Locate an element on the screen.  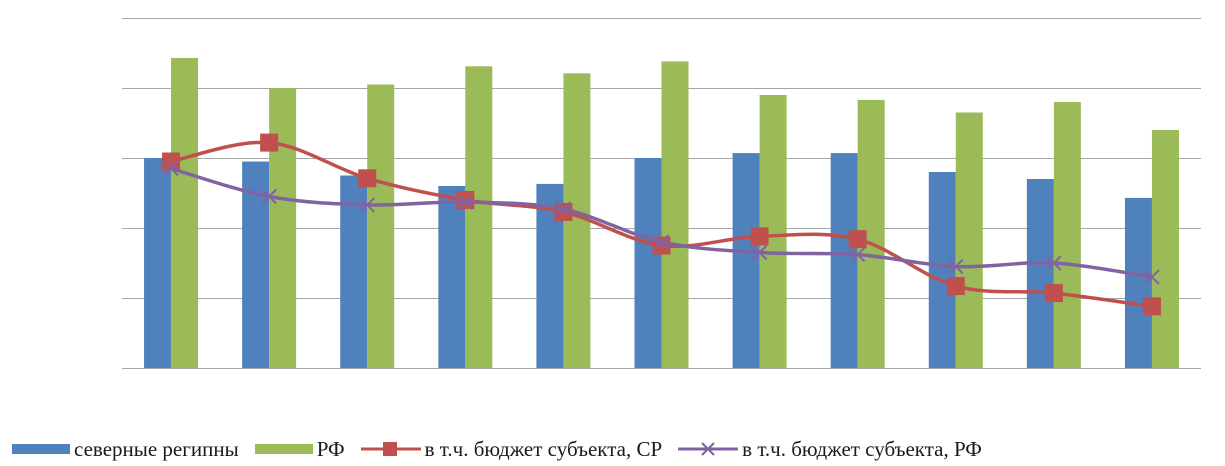
legend-item-north: северные регипны is located at coordinates (125, 449).